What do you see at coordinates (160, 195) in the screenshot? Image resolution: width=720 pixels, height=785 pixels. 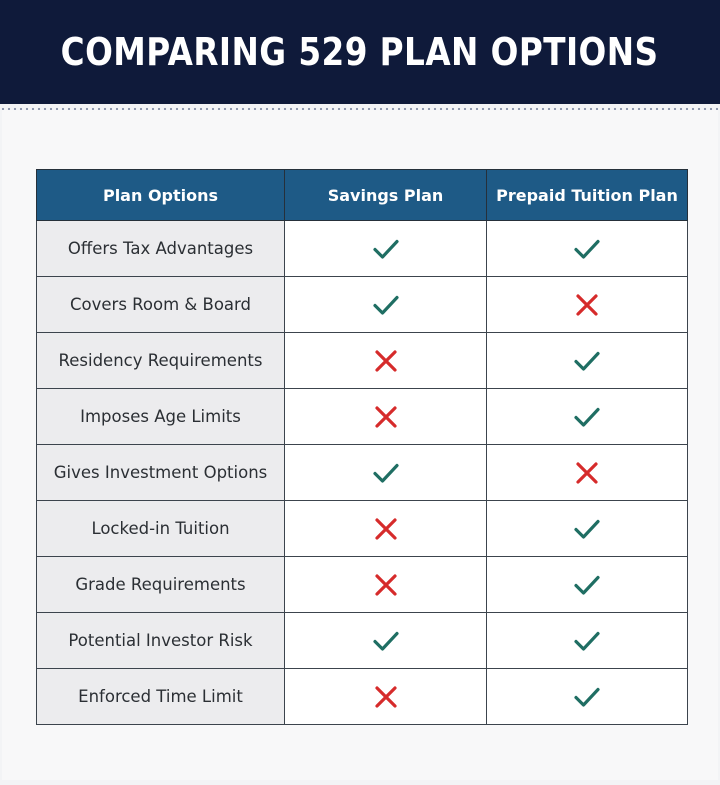 I see `header-plan-options: Plan Options` at bounding box center [160, 195].